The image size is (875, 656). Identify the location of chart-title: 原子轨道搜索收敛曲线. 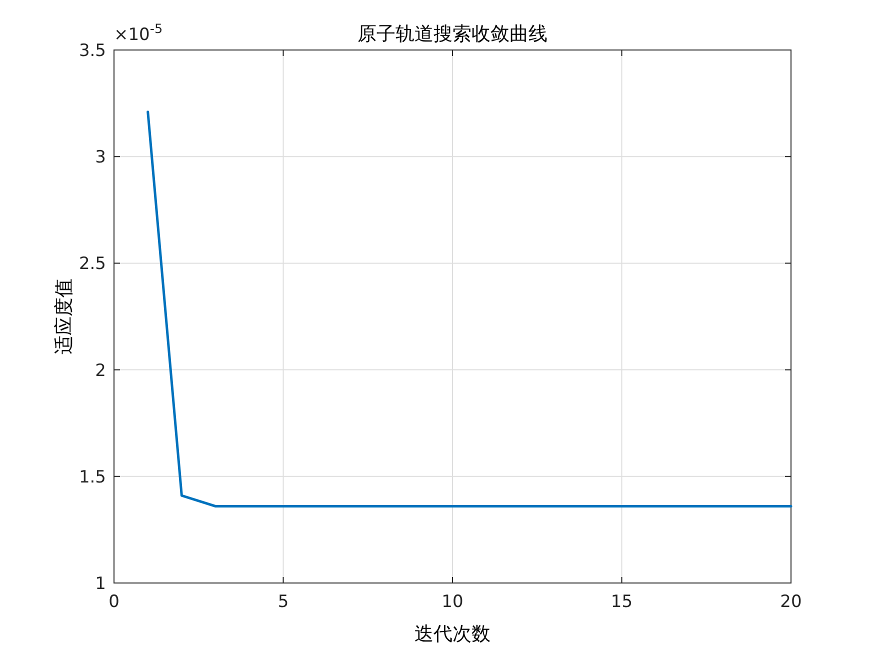
(453, 34).